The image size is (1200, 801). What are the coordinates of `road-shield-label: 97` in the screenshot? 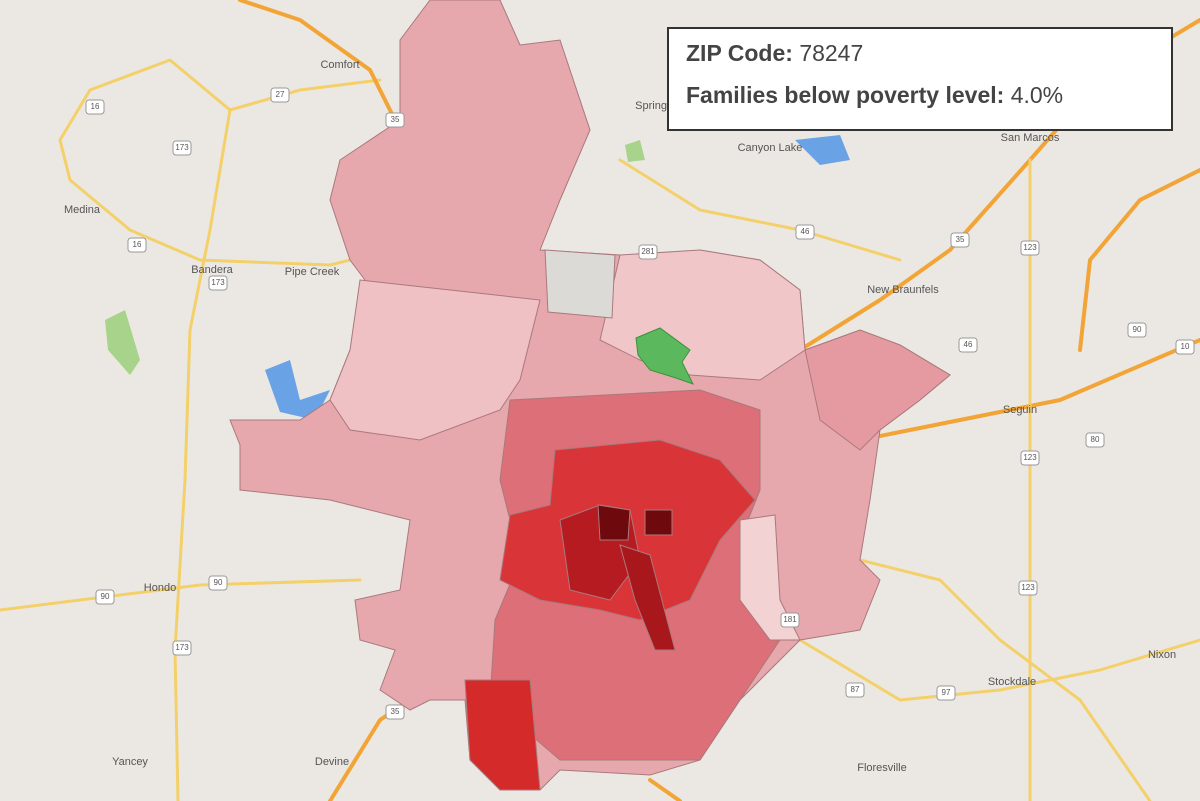 It's located at (946, 692).